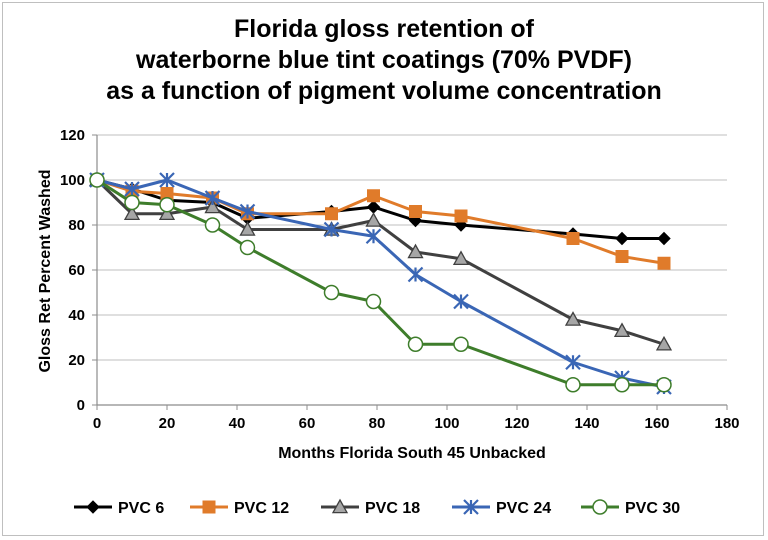 This screenshot has height=540, width=768. What do you see at coordinates (652, 508) in the screenshot?
I see `legend-label: PVC 30` at bounding box center [652, 508].